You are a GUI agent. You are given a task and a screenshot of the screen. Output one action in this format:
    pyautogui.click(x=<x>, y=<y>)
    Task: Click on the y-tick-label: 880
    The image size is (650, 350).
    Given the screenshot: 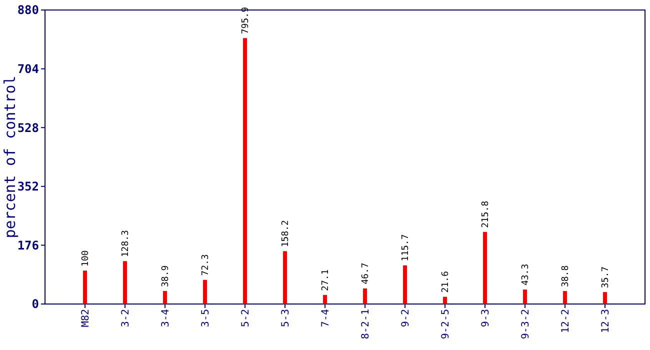 What is the action you would take?
    pyautogui.click(x=28, y=10)
    